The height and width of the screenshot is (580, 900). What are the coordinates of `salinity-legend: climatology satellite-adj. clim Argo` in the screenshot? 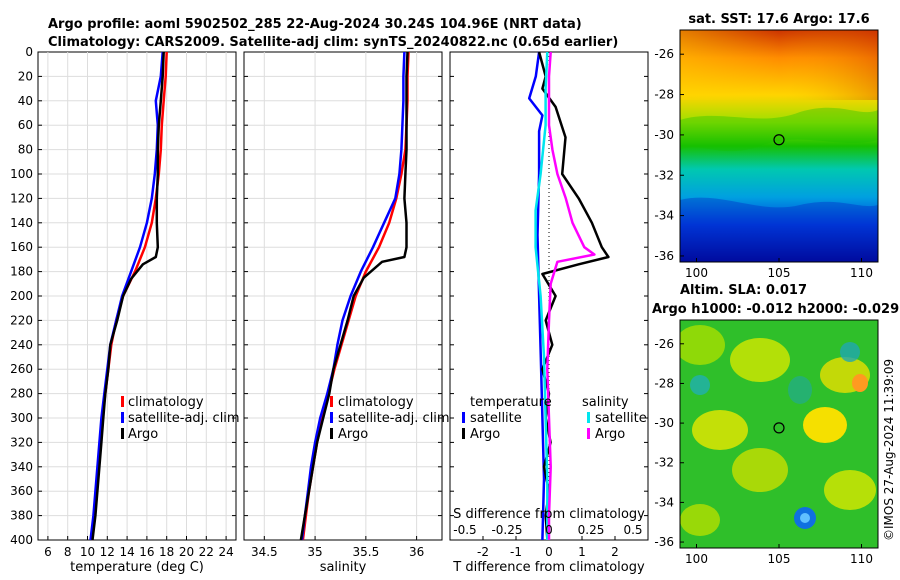 It's located at (390, 418).